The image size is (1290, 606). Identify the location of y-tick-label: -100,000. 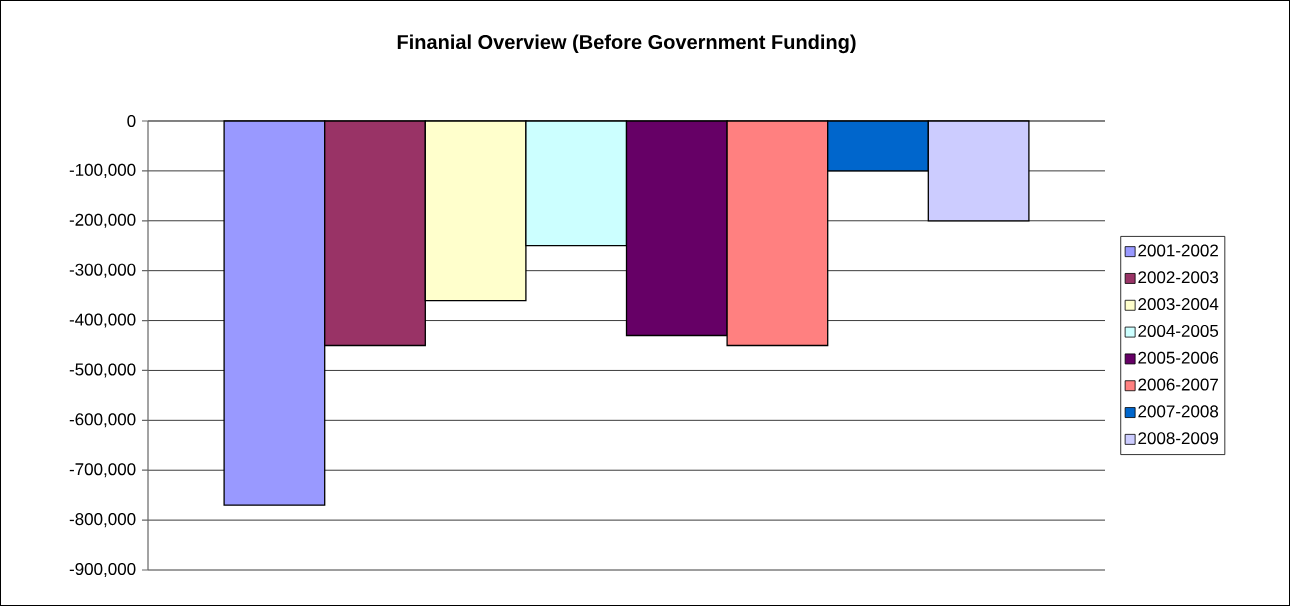
(102, 170).